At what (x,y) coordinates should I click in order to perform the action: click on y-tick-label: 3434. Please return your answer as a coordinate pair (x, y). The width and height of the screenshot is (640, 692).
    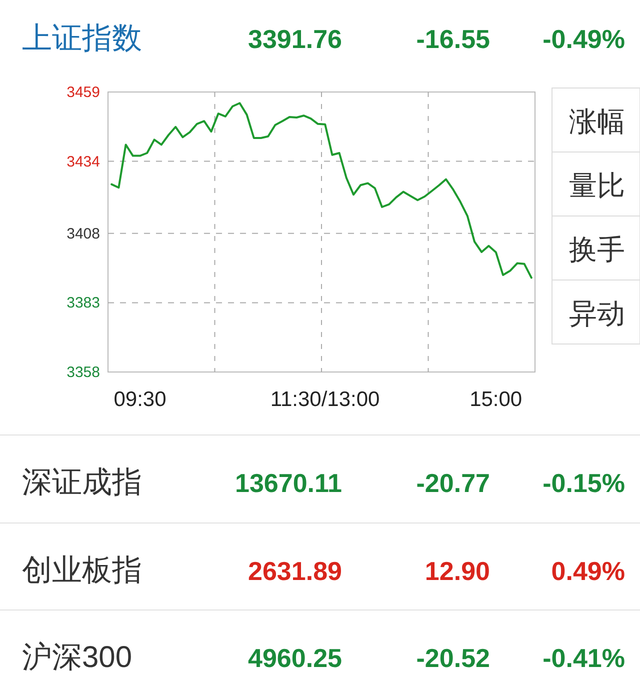
    Looking at the image, I should click on (83, 161).